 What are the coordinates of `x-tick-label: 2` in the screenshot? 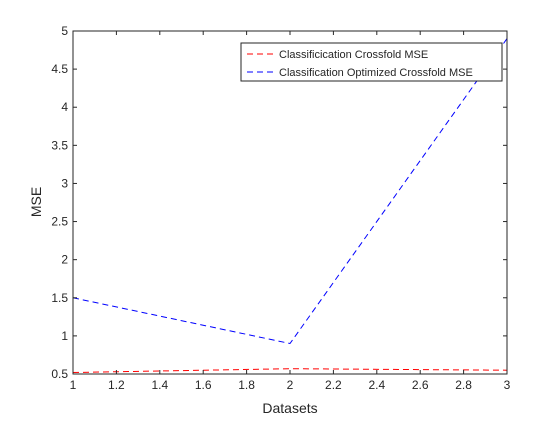 It's located at (290, 385).